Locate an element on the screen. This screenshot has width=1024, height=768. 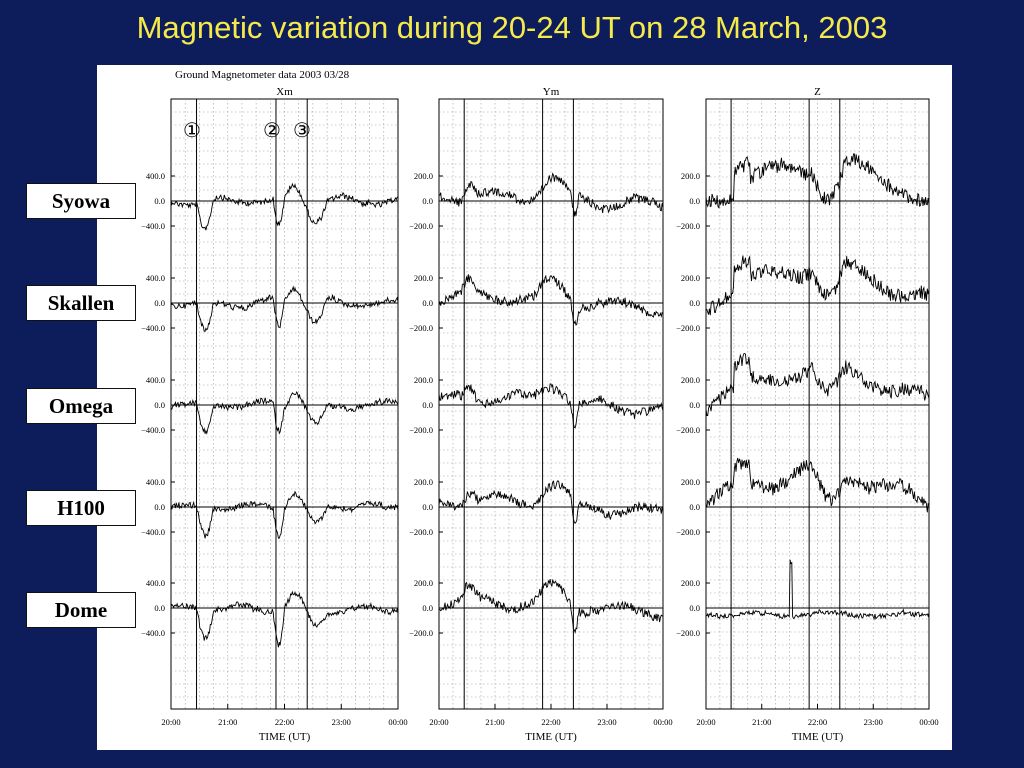
station-label-syowa: Syowa is located at coordinates (81, 201).